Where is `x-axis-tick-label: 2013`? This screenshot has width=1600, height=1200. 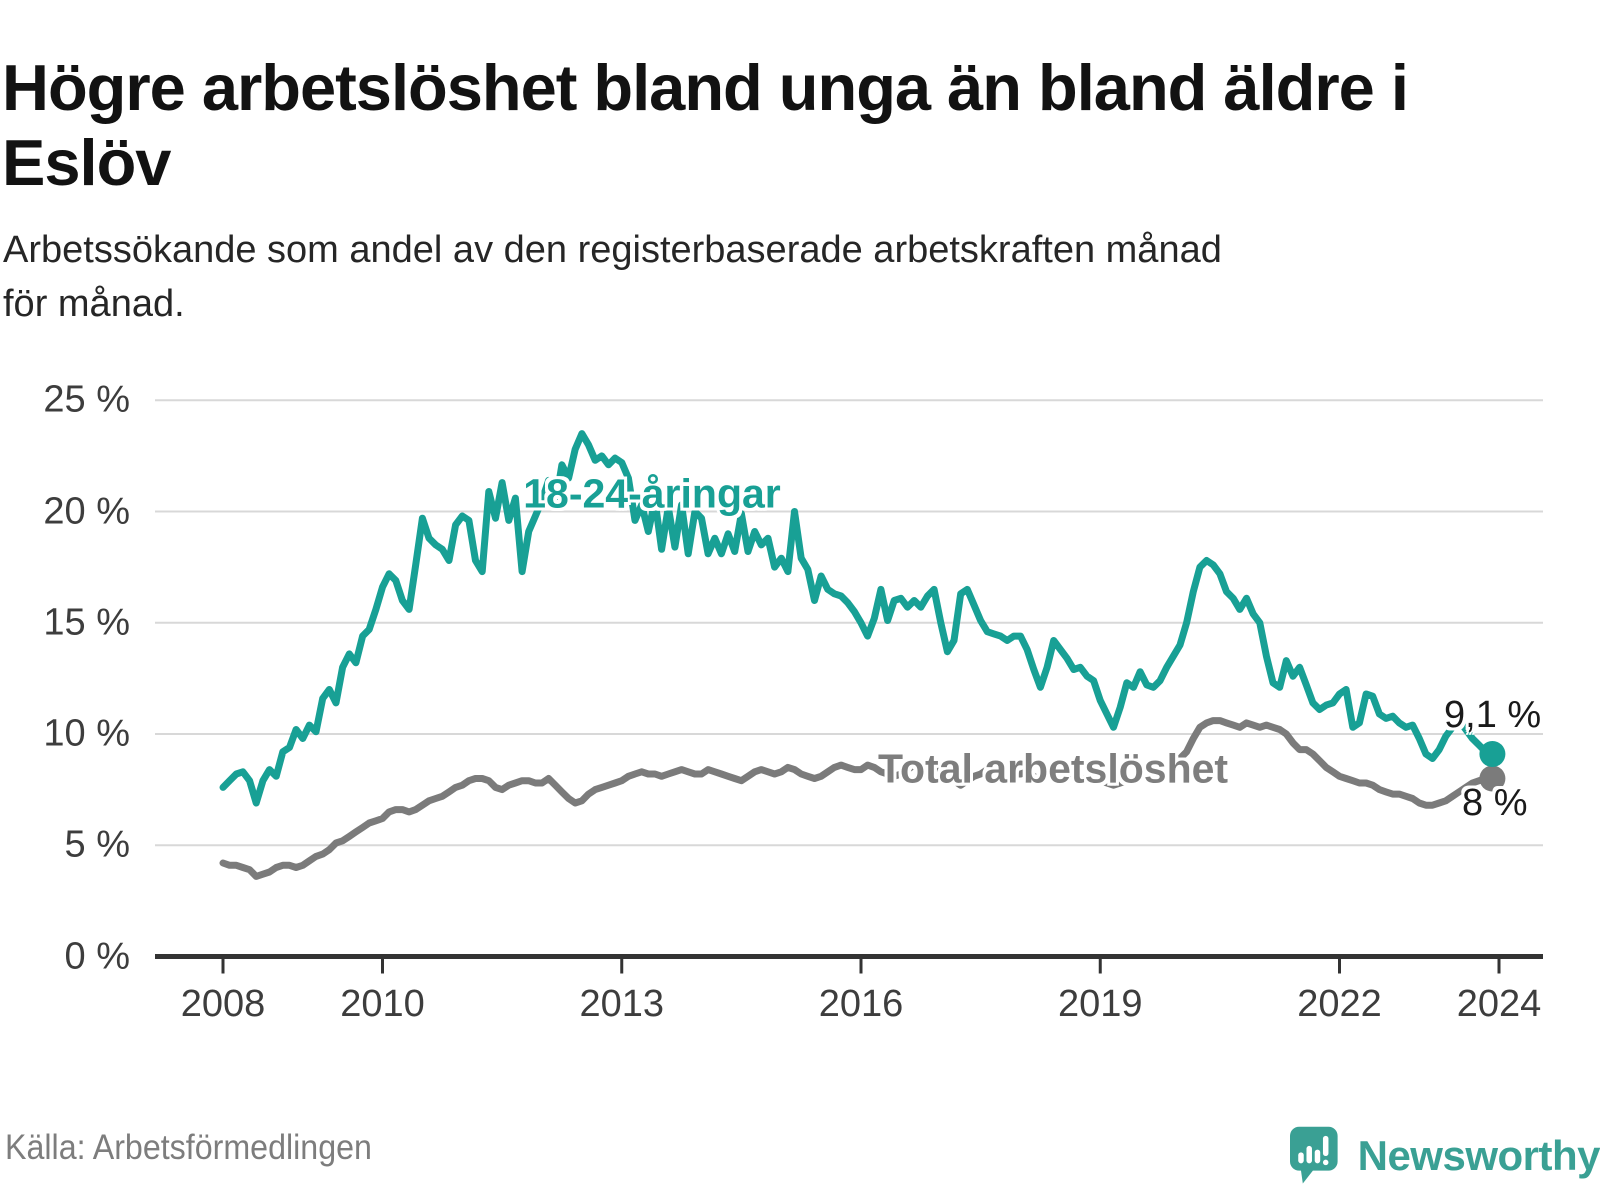 x-axis-tick-label: 2013 is located at coordinates (622, 1004).